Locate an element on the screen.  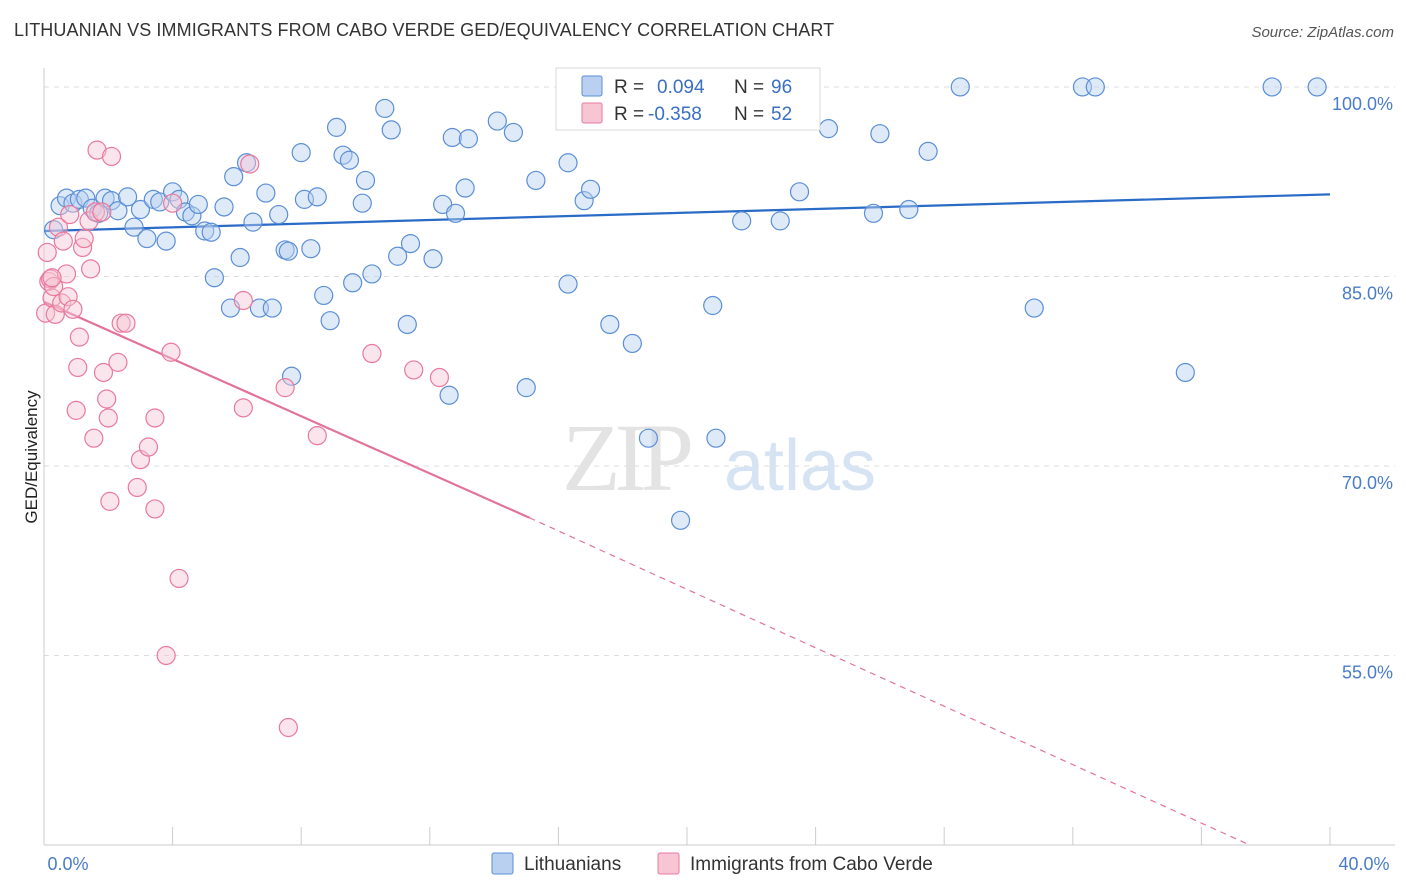
series-legend-swatch-lithuanians is located at coordinates (502, 863).